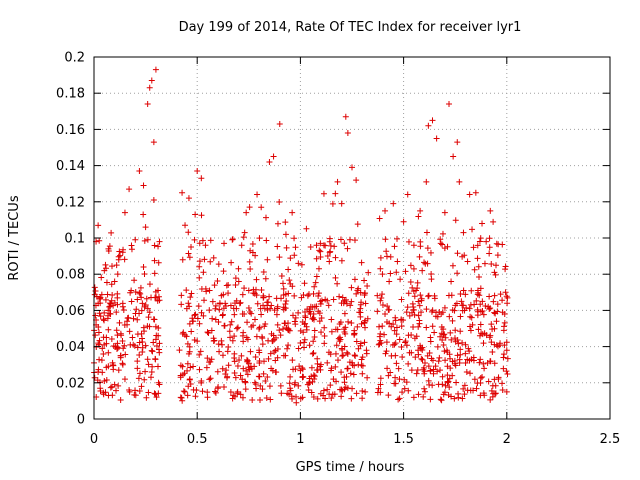  What do you see at coordinates (70, 311) in the screenshot?
I see `y-tick-label: 0.06` at bounding box center [70, 311].